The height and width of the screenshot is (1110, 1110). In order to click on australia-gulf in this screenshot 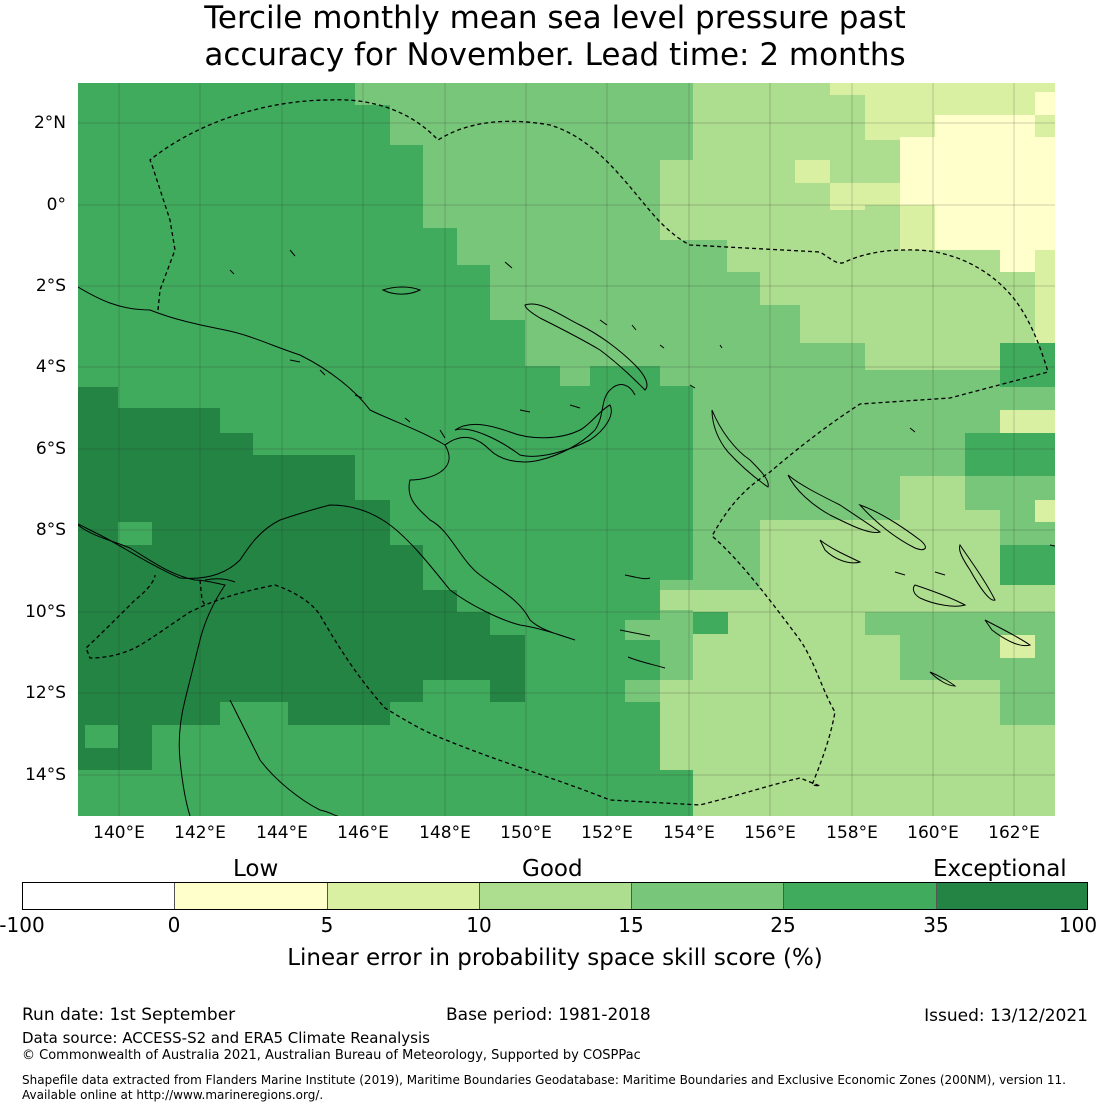, I will do `click(284, 757)`.